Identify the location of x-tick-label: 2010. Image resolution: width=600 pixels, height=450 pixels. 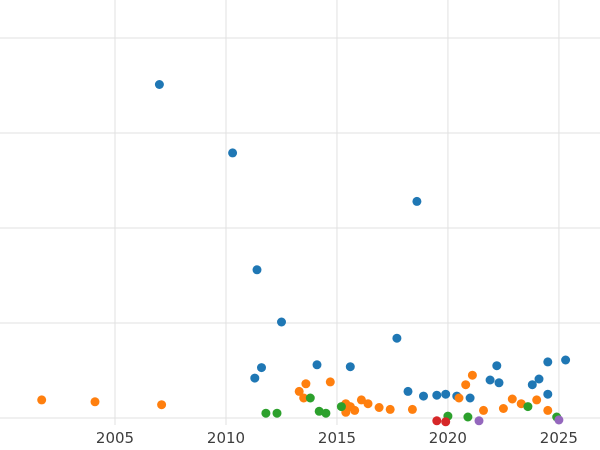
(226, 438).